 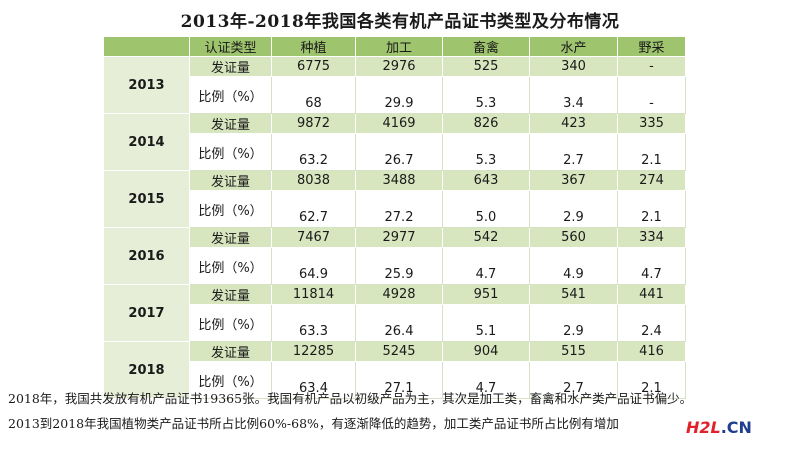 What do you see at coordinates (400, 22) in the screenshot?
I see `table-title: 2013年-2018年我国各类有机产品证书类型及分布情况` at bounding box center [400, 22].